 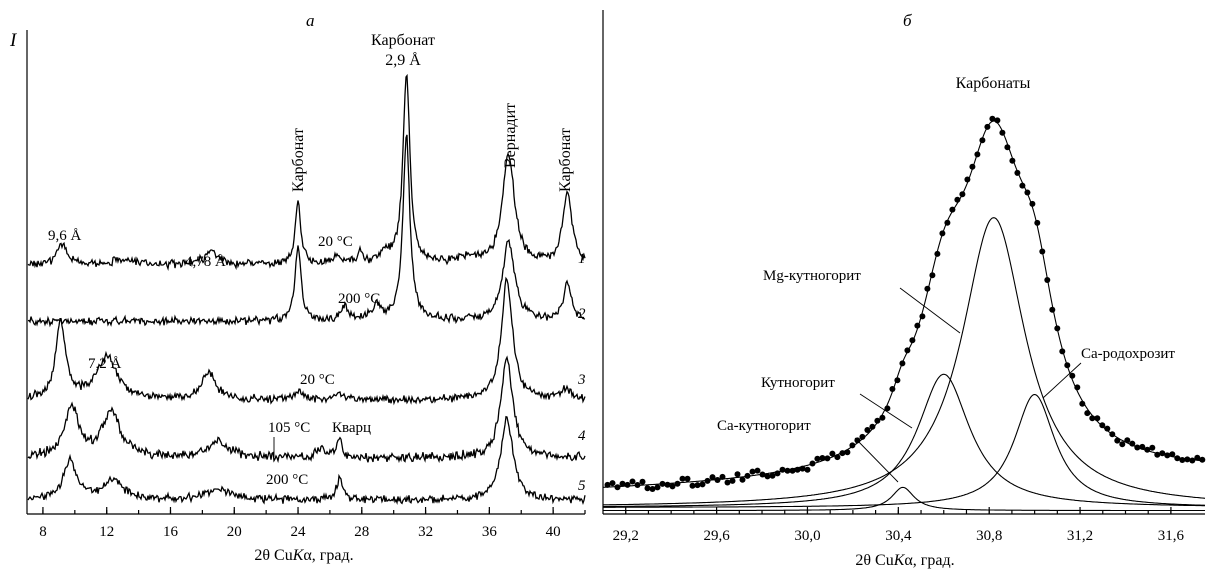 What do you see at coordinates (764, 426) in the screenshot?
I see `component-label-ca-kutnohorite: Са-кутногорит` at bounding box center [764, 426].